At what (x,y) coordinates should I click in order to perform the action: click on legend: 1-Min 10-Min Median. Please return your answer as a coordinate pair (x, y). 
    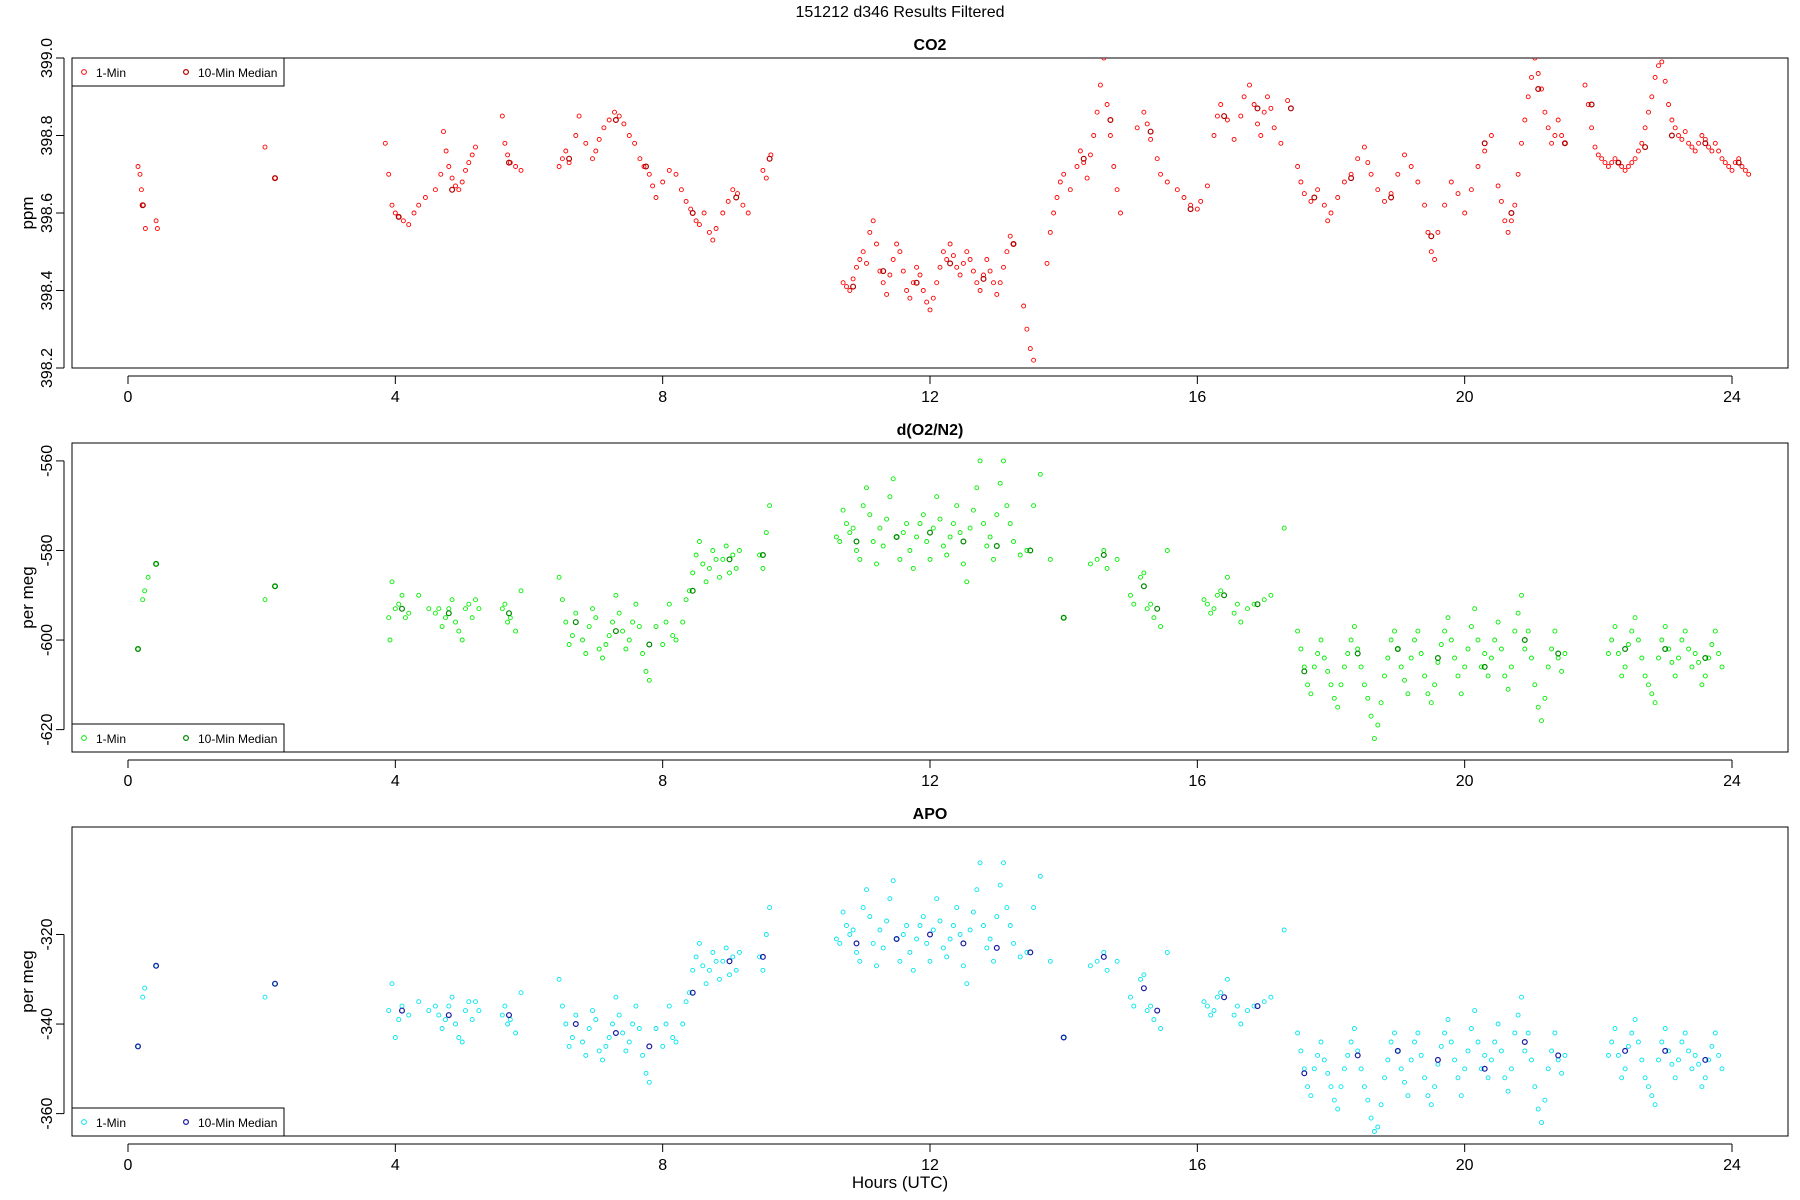
    Looking at the image, I should click on (178, 738).